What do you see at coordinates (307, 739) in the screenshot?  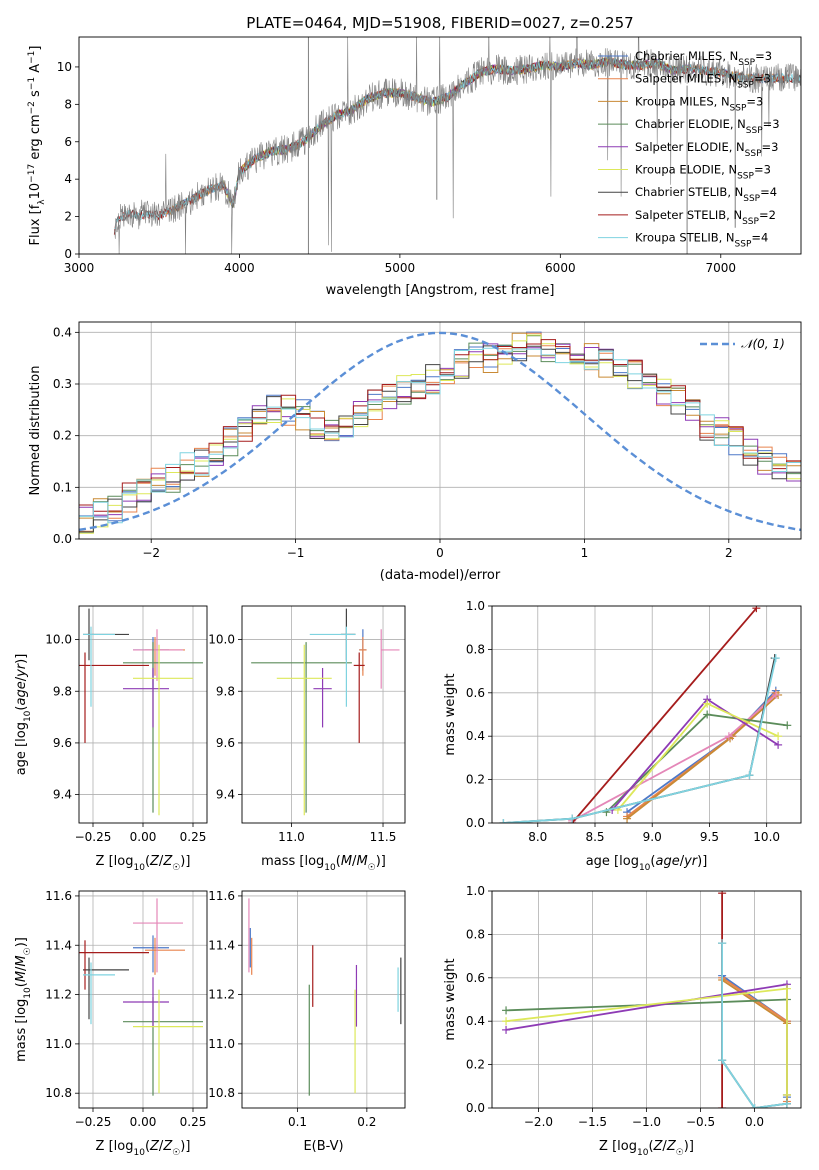 I see `age_vs_mass-chart: 11.0 11.5 9.4 9.6 9.8 10.0 mass [log10(M/M☉)]` at bounding box center [307, 739].